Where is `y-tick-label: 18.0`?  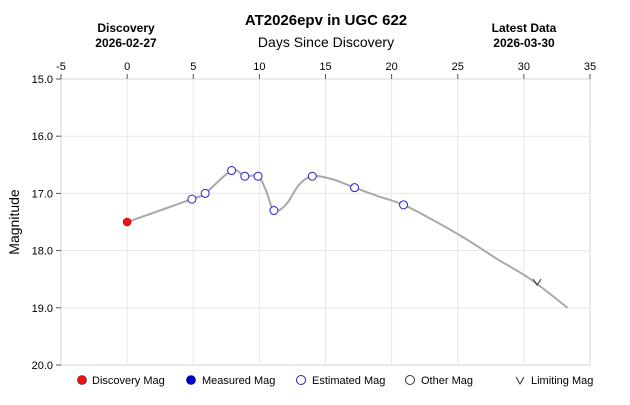 y-tick-label: 18.0 is located at coordinates (42, 252).